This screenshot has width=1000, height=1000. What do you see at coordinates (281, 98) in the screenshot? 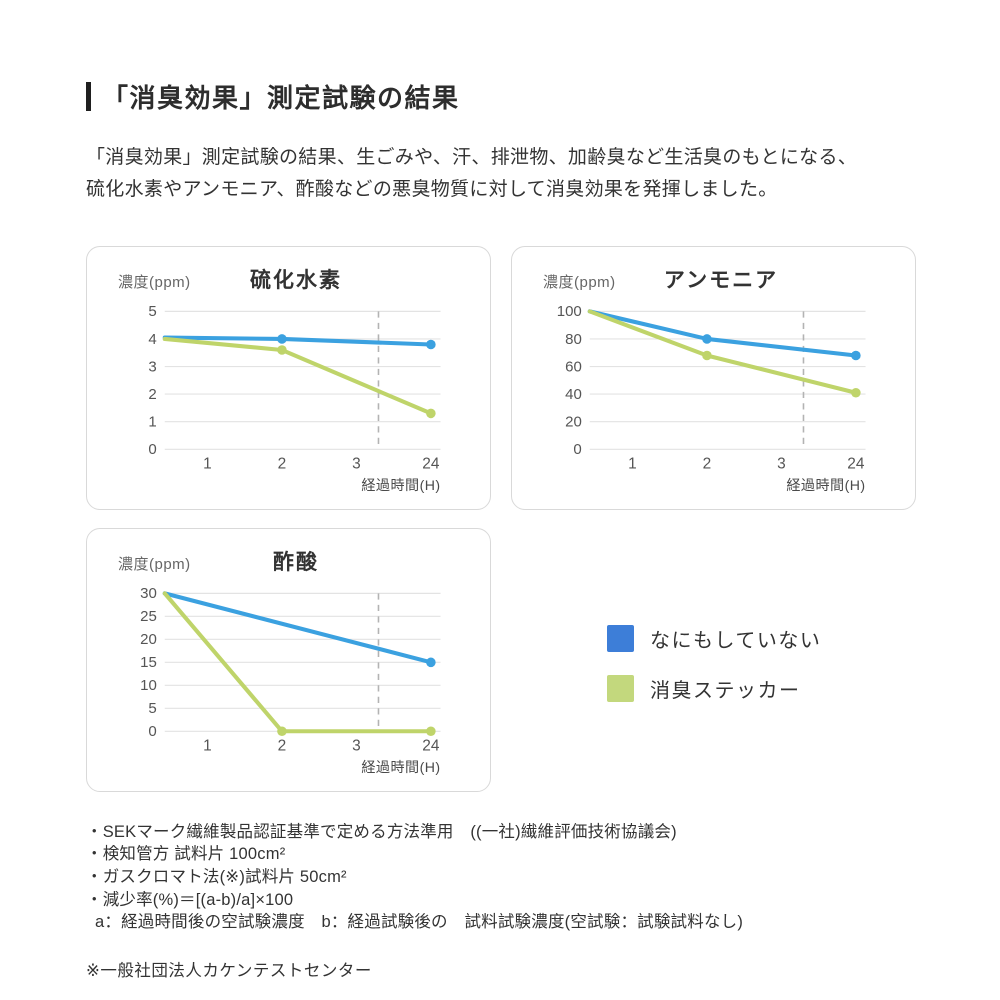
I see `page-title: 「消臭効果」測定試験の結果` at bounding box center [281, 98].